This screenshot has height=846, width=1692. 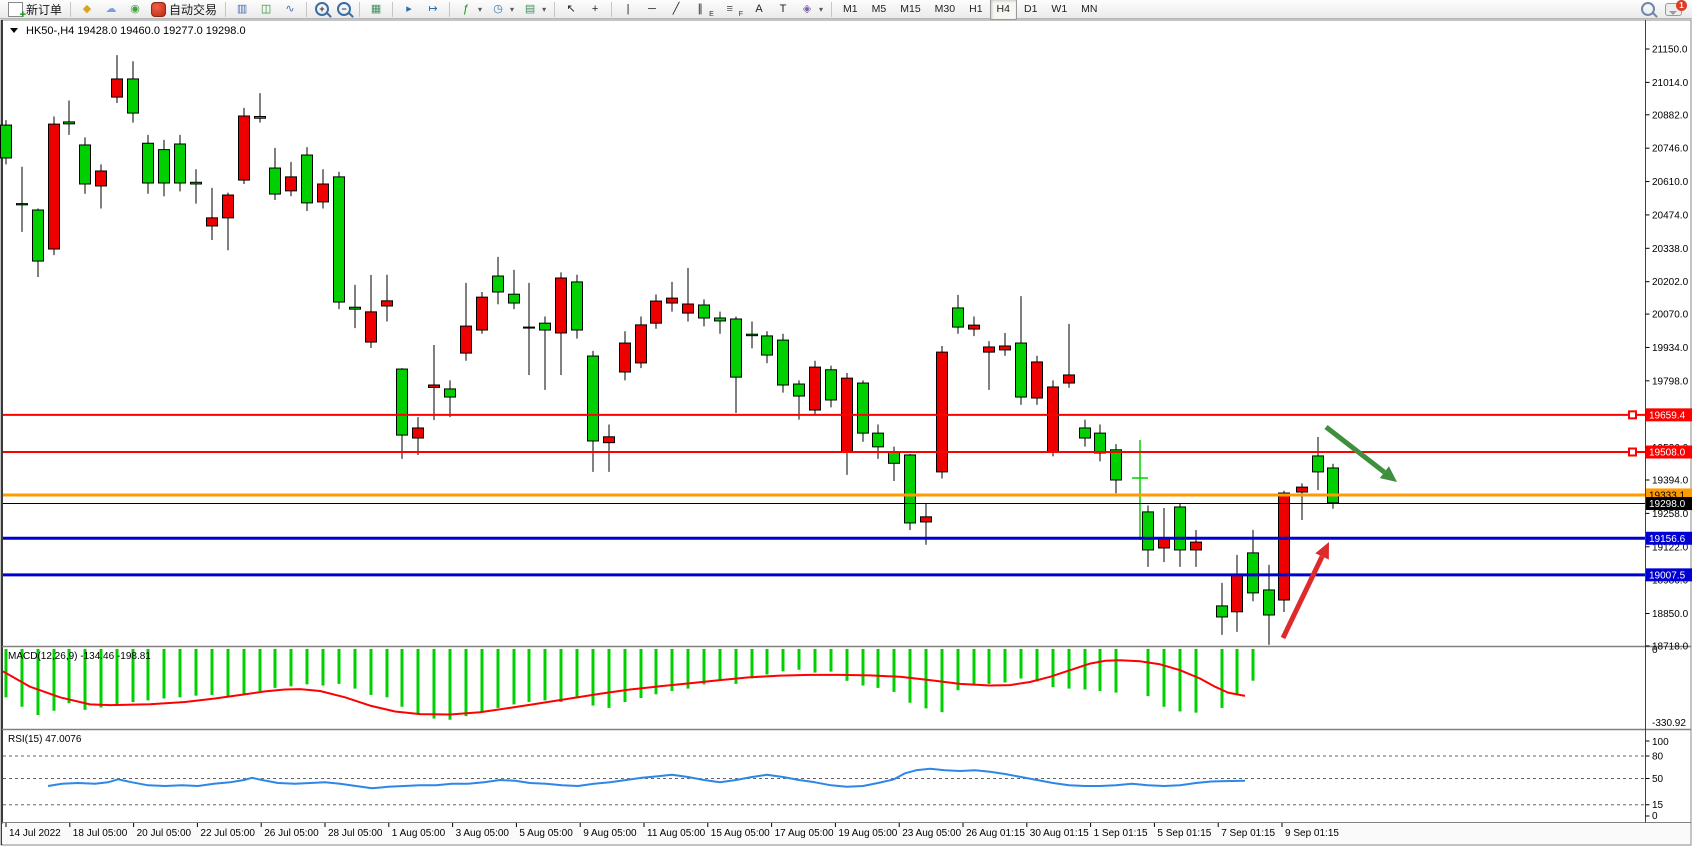 What do you see at coordinates (910, 9) in the screenshot?
I see `tf-m15: M15` at bounding box center [910, 9].